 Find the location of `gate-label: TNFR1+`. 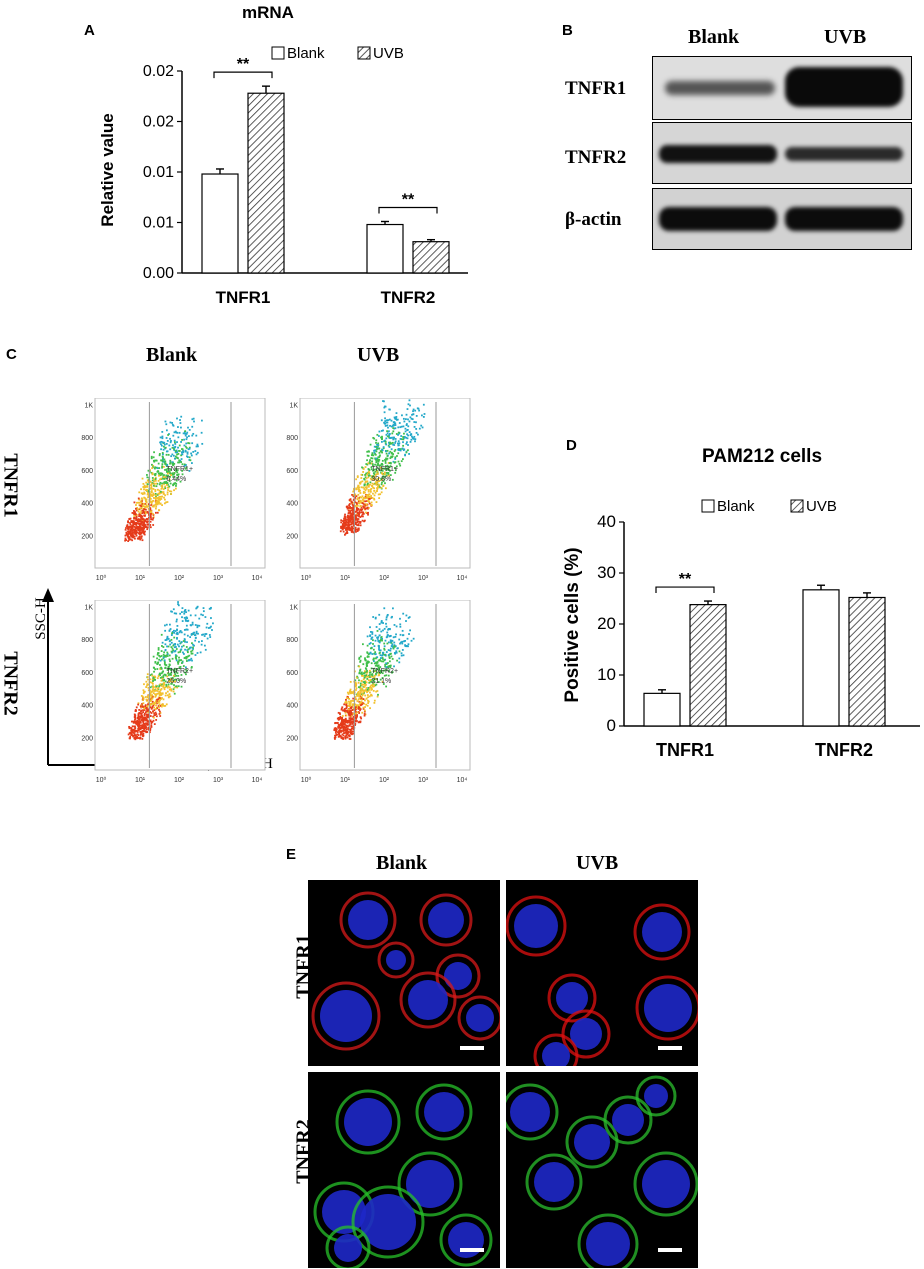

gate-label: TNFR1+ is located at coordinates (179, 469).